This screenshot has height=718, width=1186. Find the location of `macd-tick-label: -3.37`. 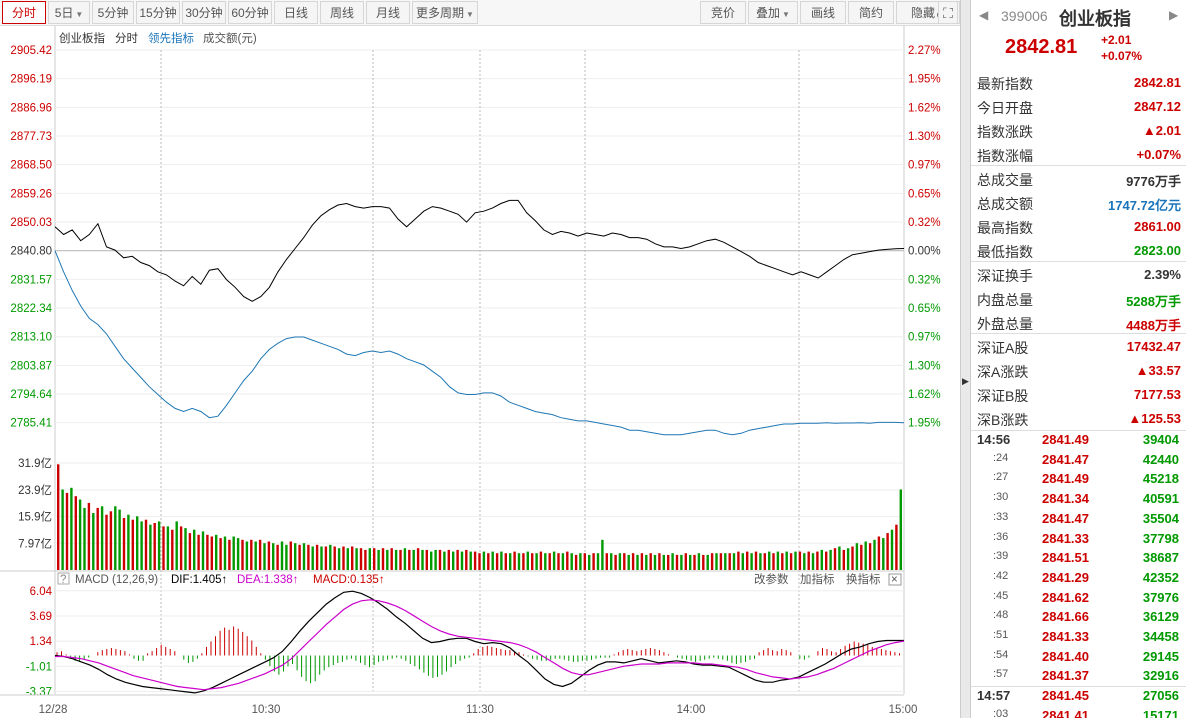

macd-tick-label: -3.37 is located at coordinates (39, 693).